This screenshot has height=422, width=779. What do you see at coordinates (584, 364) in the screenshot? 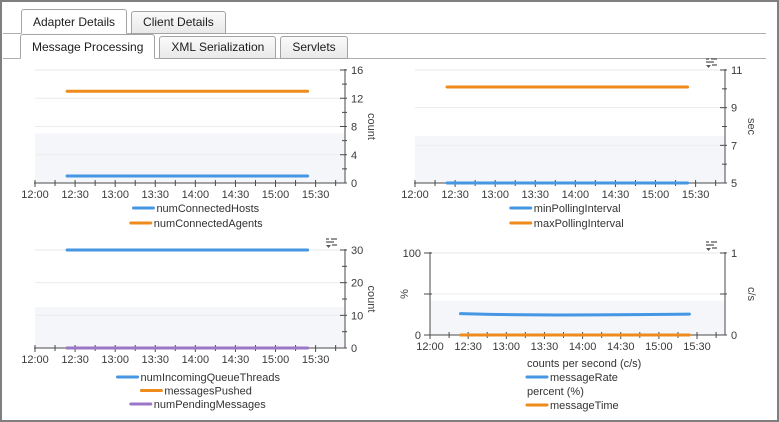
I see `legend-group-header: counts per second (c/s)` at bounding box center [584, 364].